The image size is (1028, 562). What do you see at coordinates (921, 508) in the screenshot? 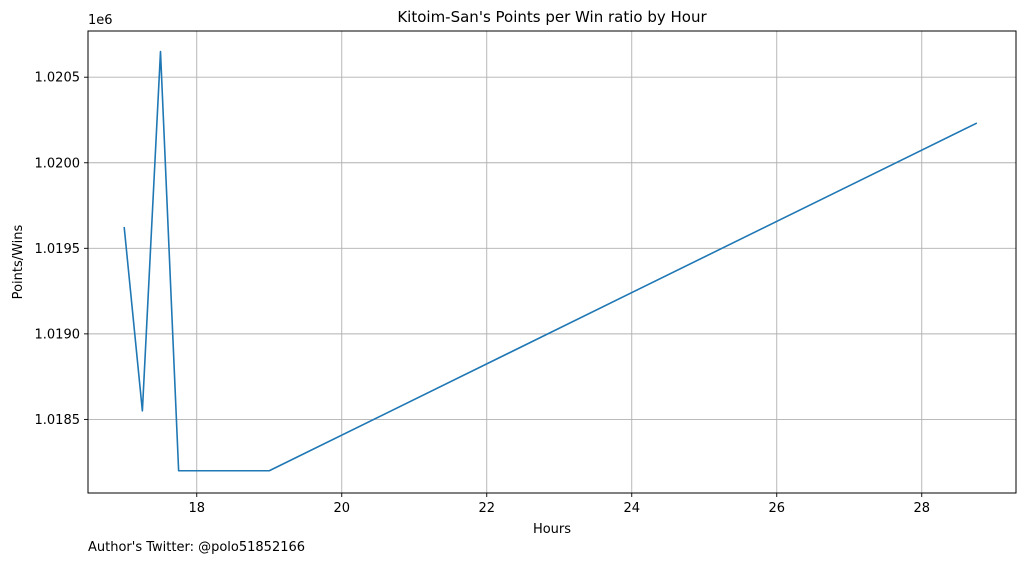
I see `x-tick-label: 28` at bounding box center [921, 508].